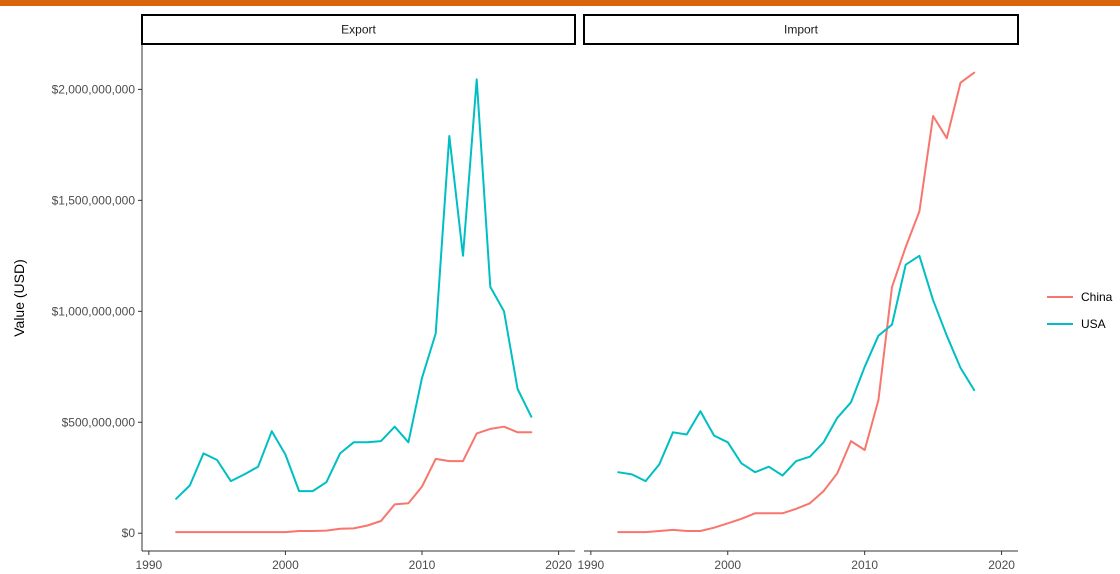  What do you see at coordinates (1080, 297) in the screenshot?
I see `legend-item-china: China` at bounding box center [1080, 297].